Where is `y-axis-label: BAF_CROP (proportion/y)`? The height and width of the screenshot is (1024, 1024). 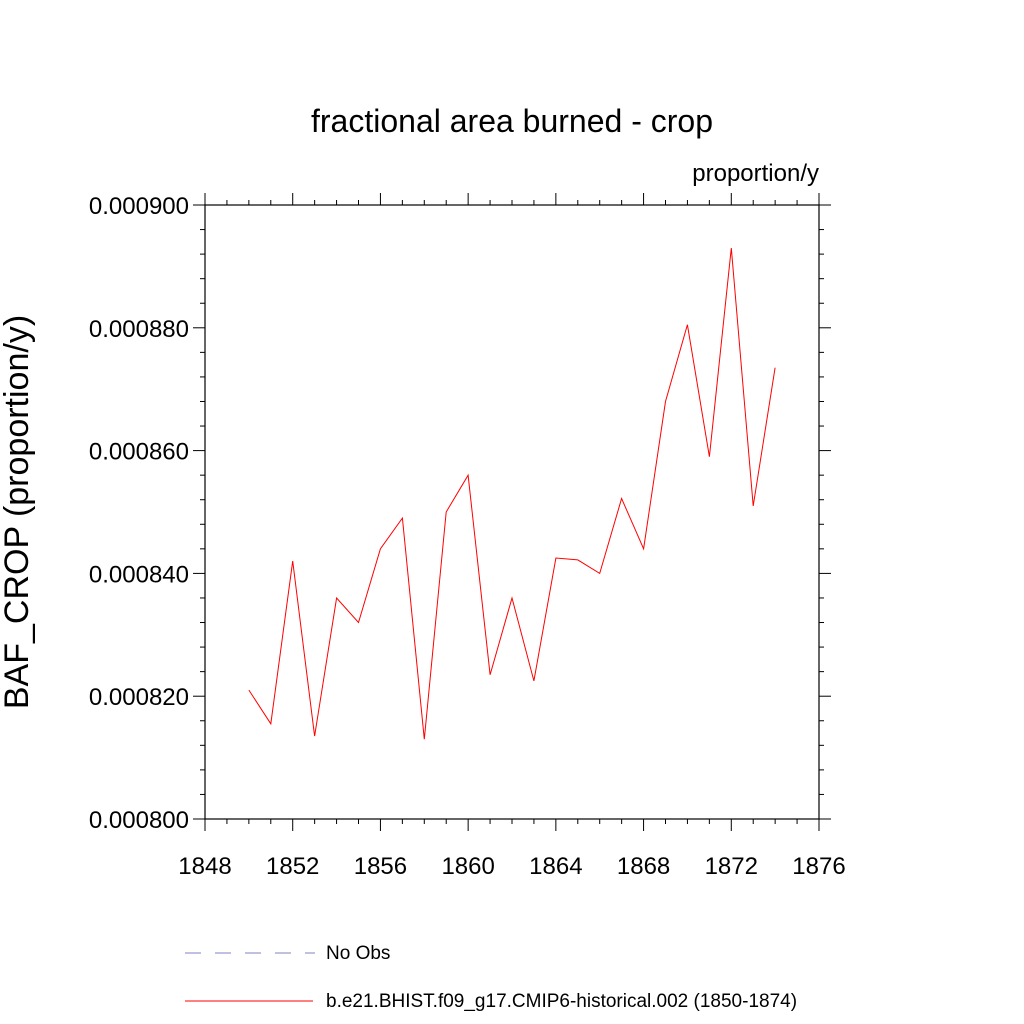 y-axis-label: BAF_CROP (proportion/y) is located at coordinates (18, 512).